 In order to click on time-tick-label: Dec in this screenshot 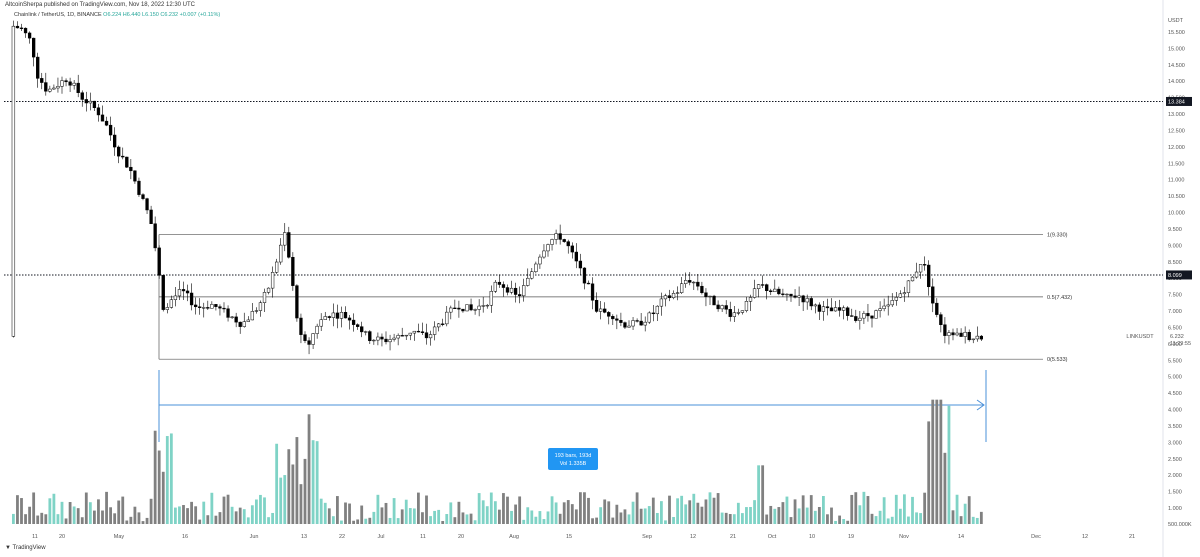, I will do `click(1036, 537)`.